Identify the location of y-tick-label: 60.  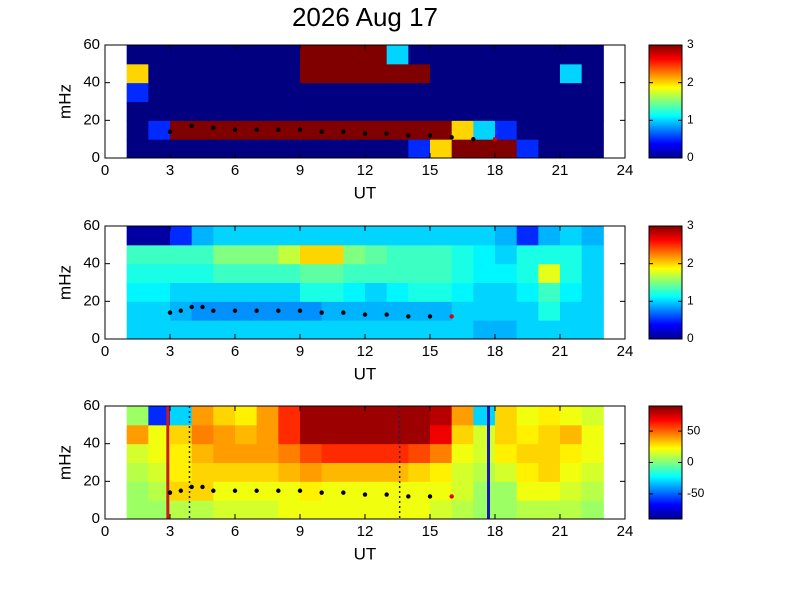
(91, 405).